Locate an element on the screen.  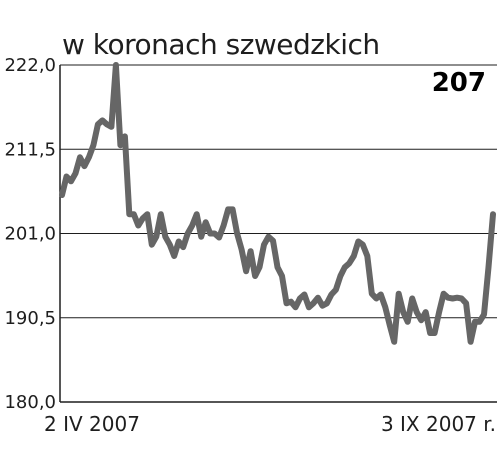
x-axis-start-label: 2 IV 2007 is located at coordinates (92, 424).